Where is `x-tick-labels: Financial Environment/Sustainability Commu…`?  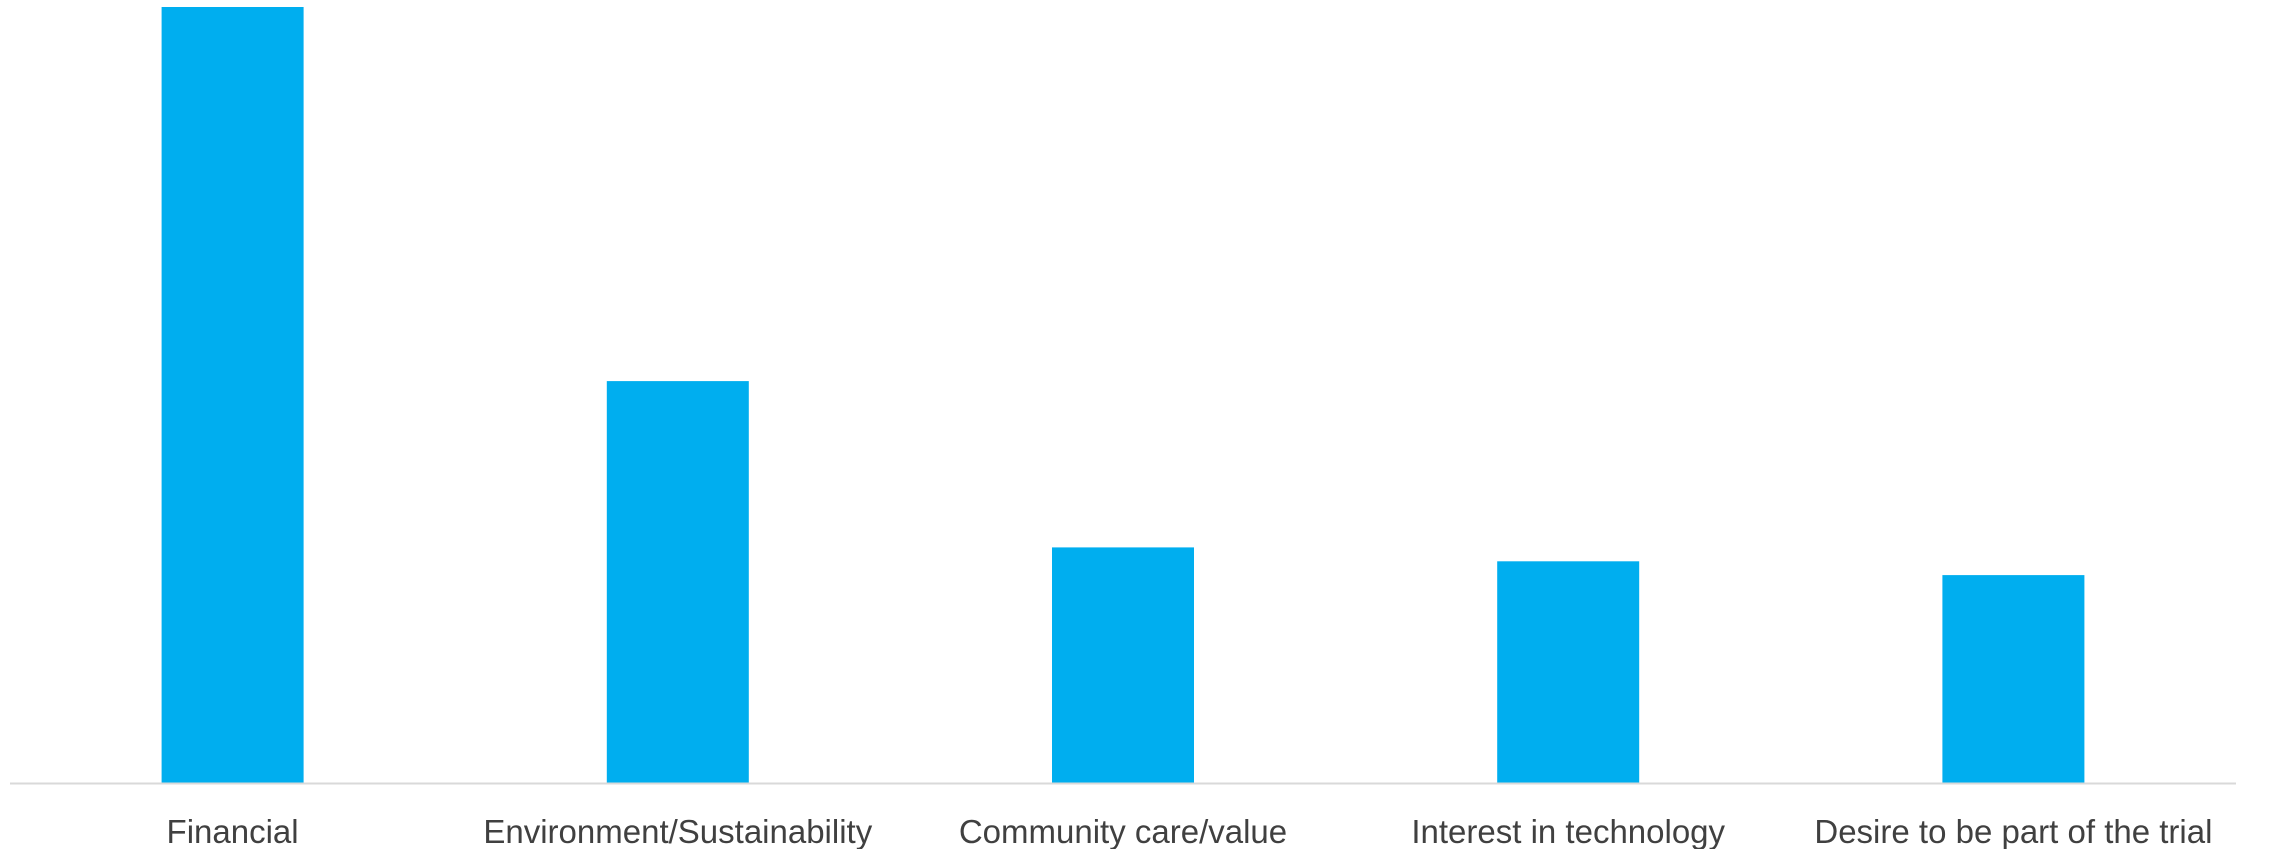
x-tick-labels: Financial Environment/Sustainability Commu… is located at coordinates (1190, 831).